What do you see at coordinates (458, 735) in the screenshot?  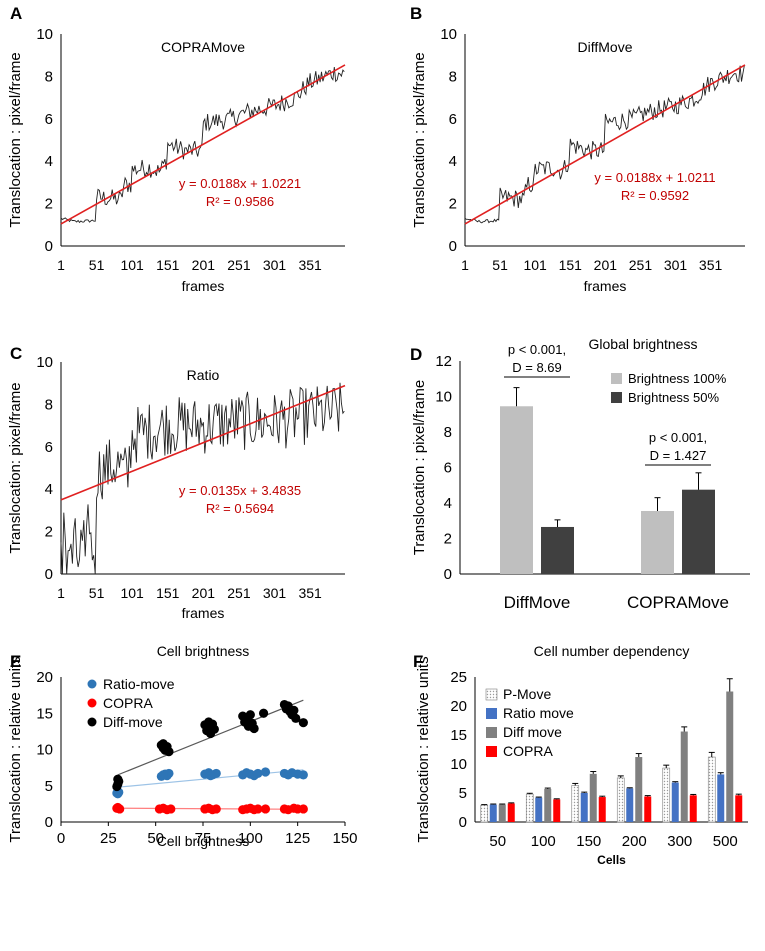 I see `F-y-tick-label: 15` at bounding box center [458, 735].